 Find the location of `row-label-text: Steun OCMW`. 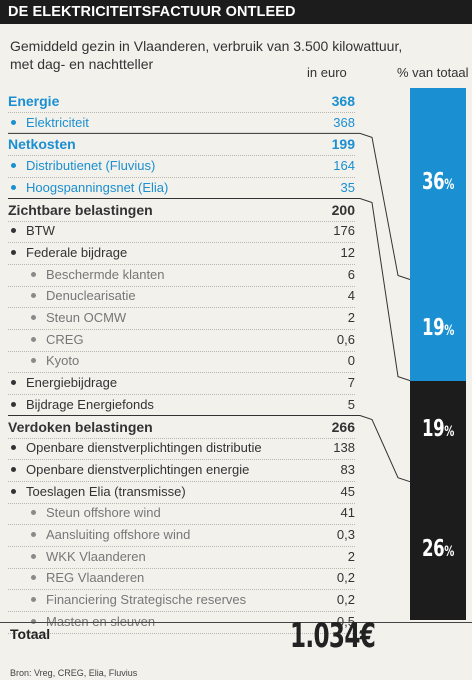

row-label-text: Steun OCMW is located at coordinates (86, 317).